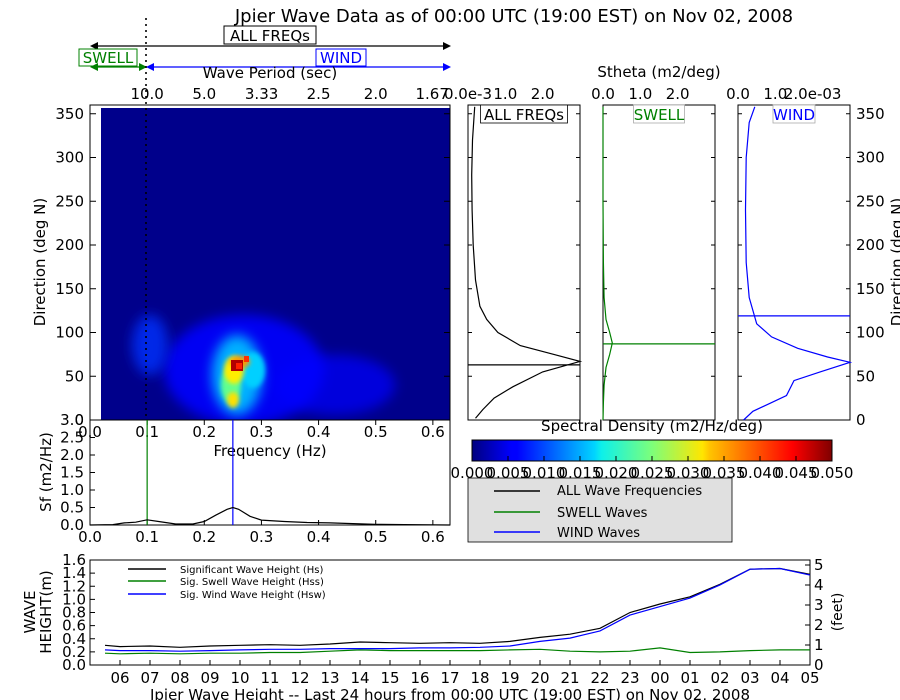 The height and width of the screenshot is (700, 900). I want to click on history-right-ylabel: (feet), so click(838, 612).